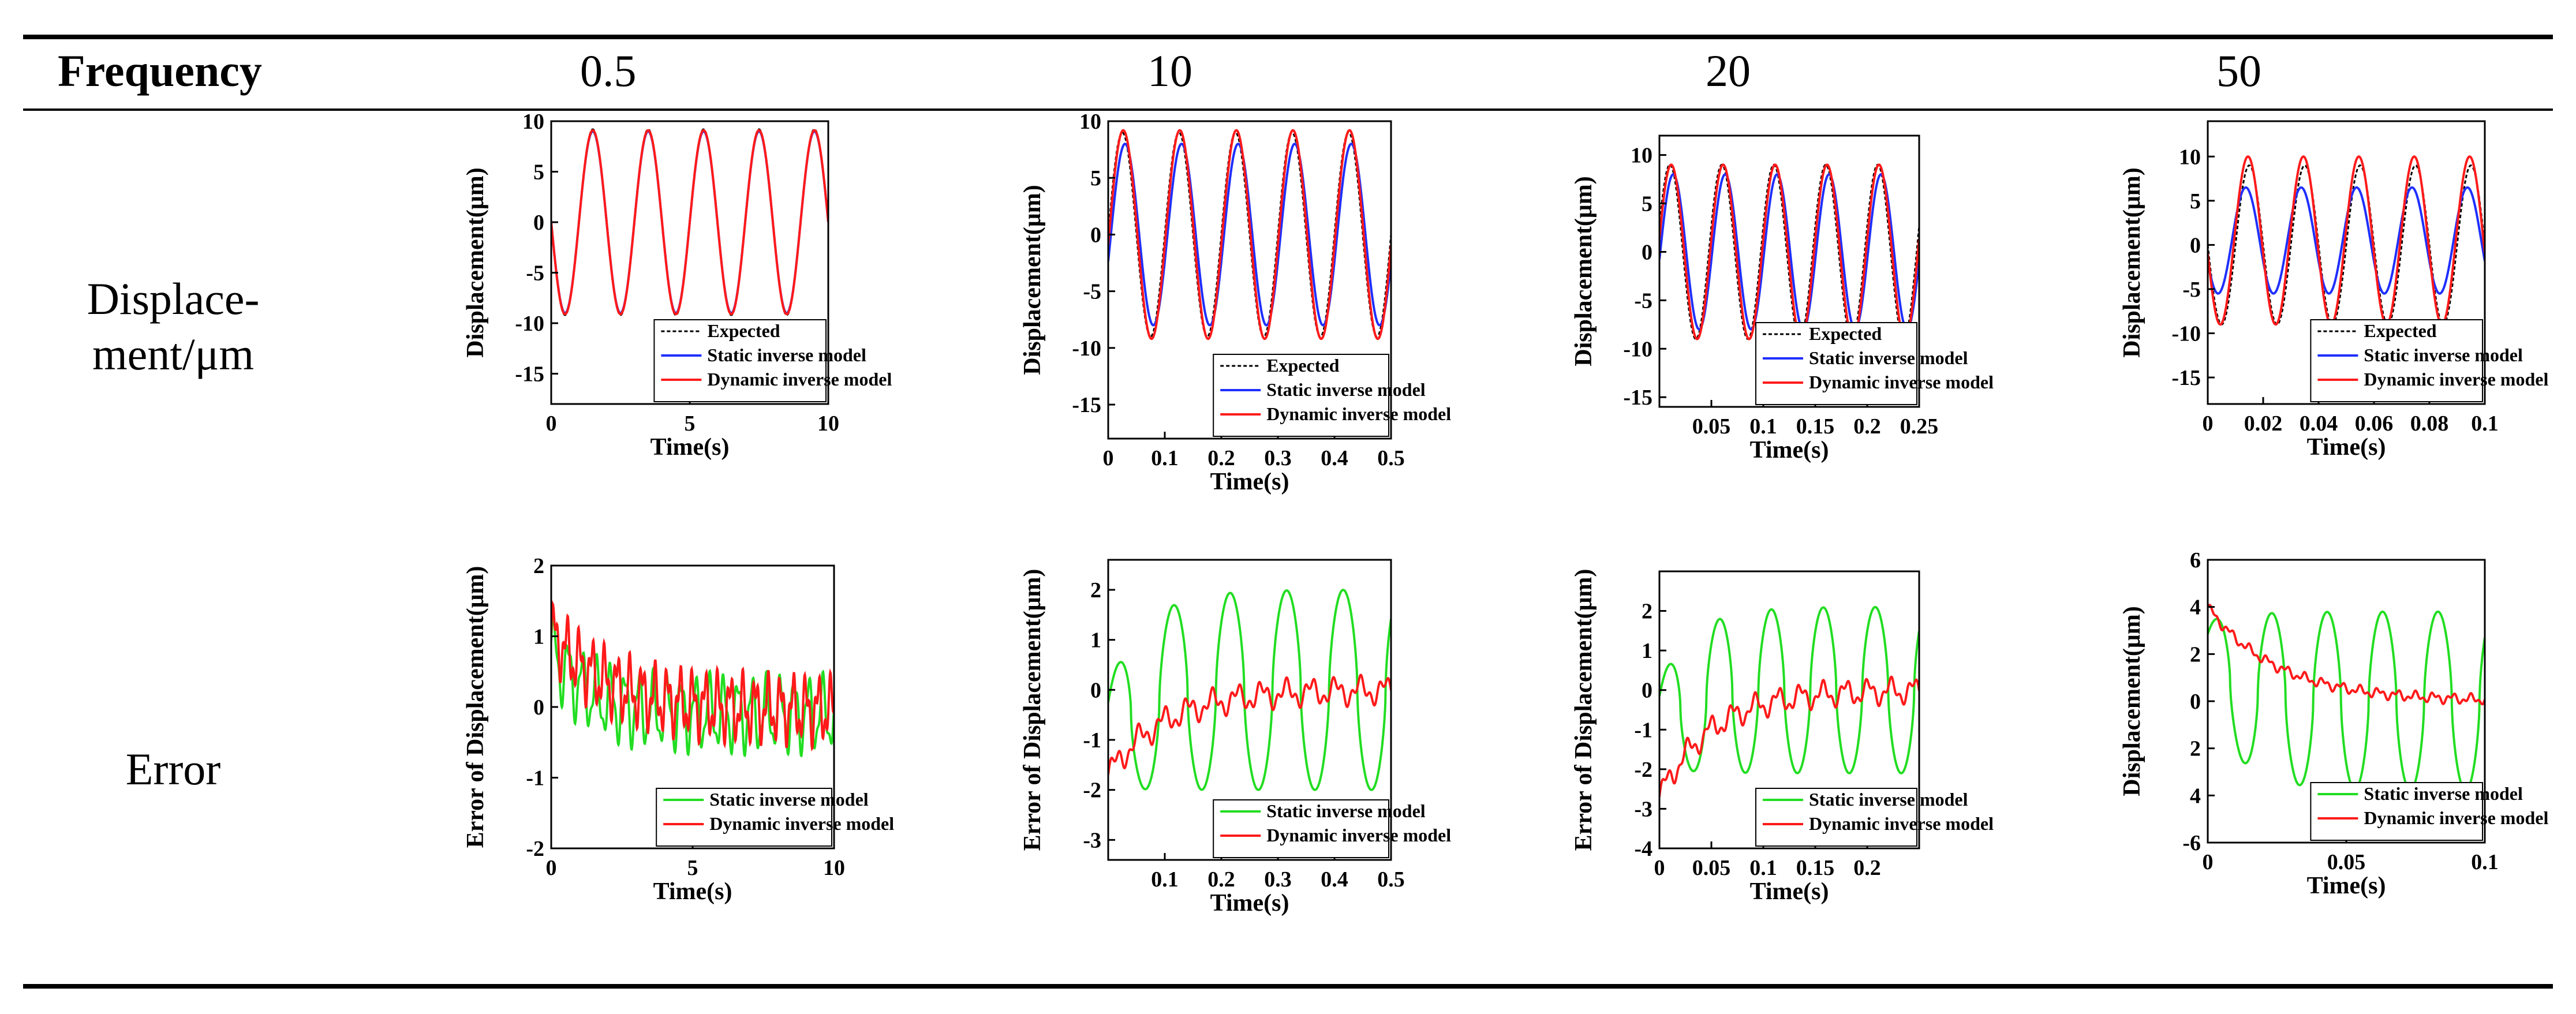  Describe the element at coordinates (1789, 252) in the screenshot. I see `series-line-static` at that location.